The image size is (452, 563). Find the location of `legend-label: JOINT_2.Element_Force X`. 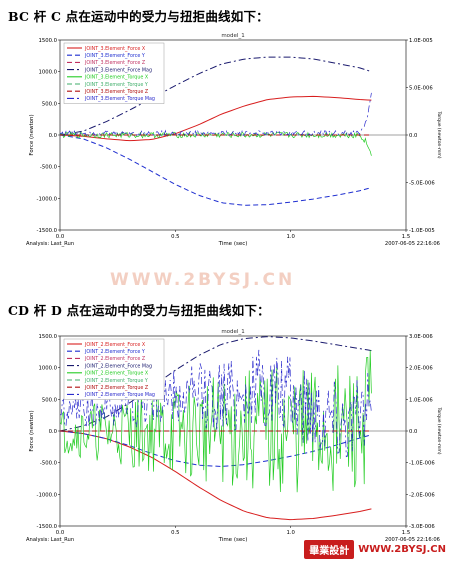

legend-label: JOINT_2.Element_Force X is located at coordinates (115, 345).